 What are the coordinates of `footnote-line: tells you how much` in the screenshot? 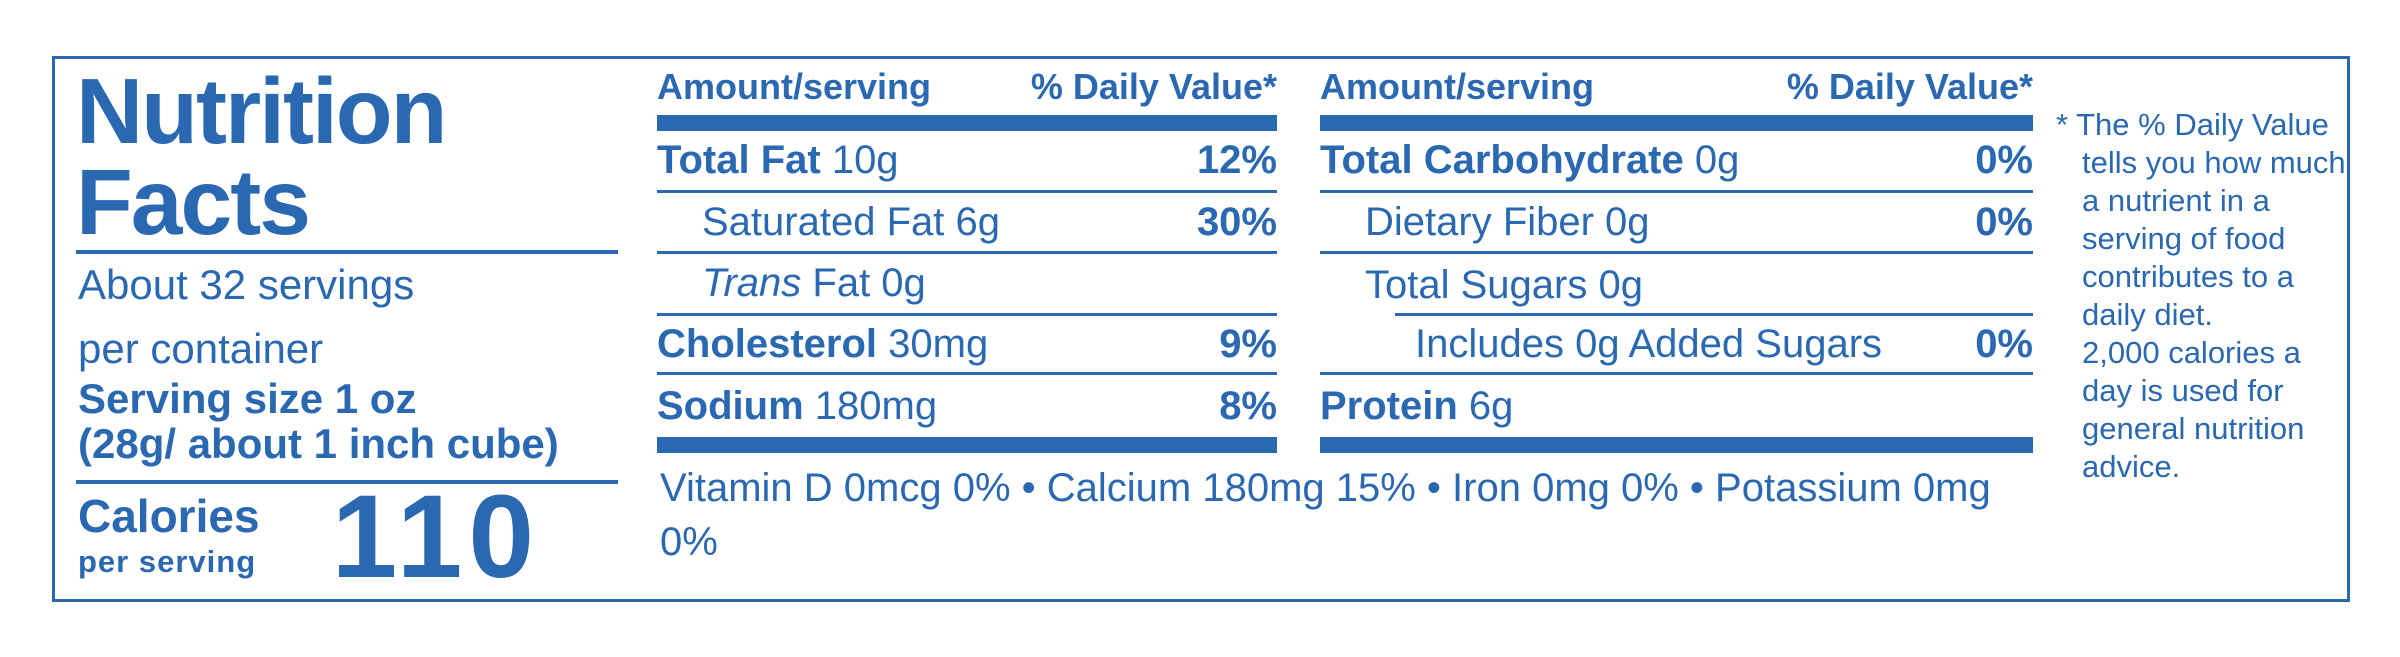 It's located at (2214, 162).